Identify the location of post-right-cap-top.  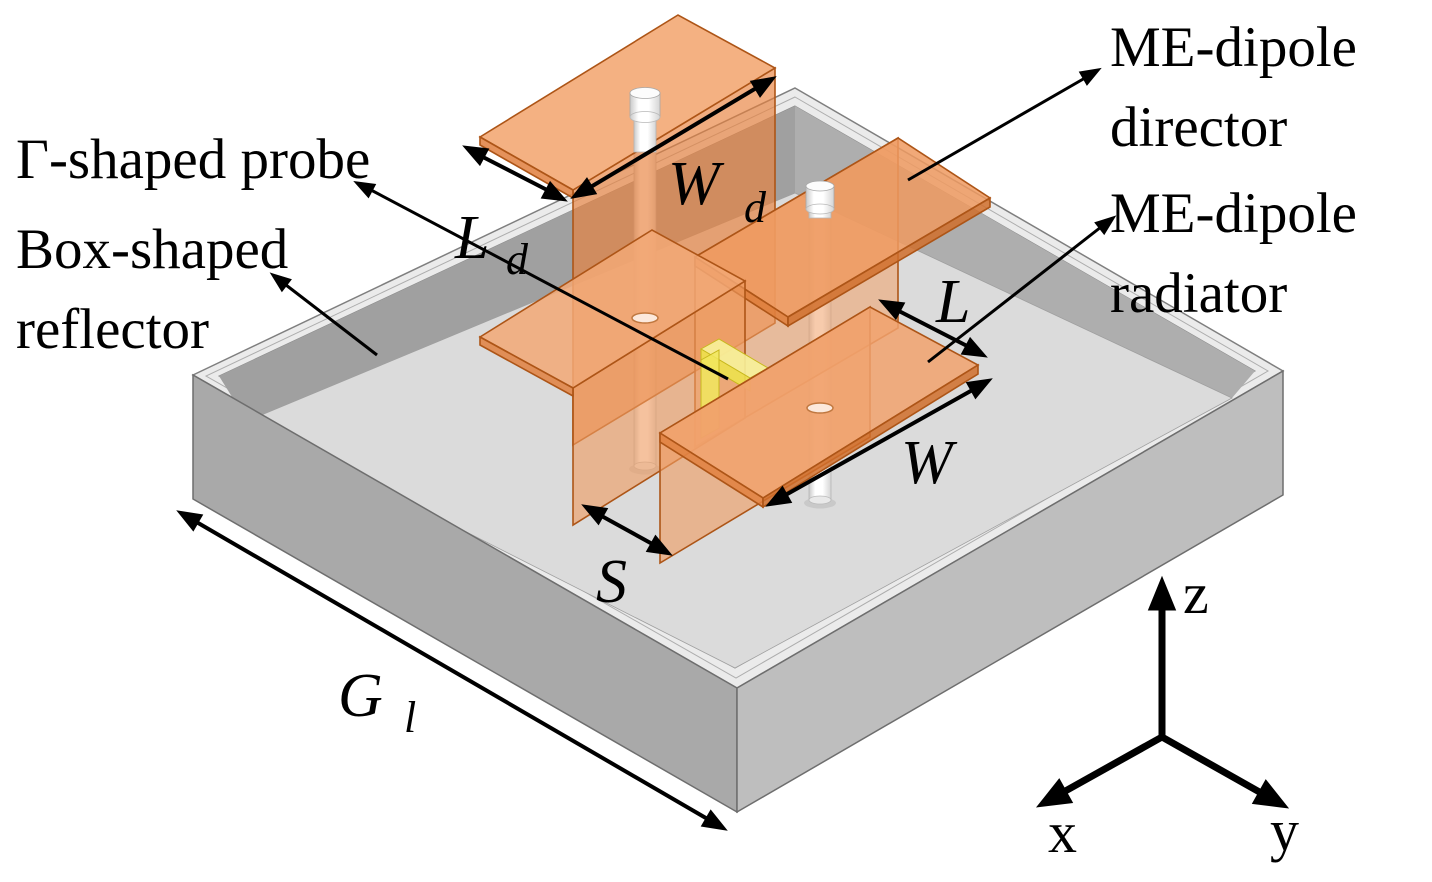
(820, 186).